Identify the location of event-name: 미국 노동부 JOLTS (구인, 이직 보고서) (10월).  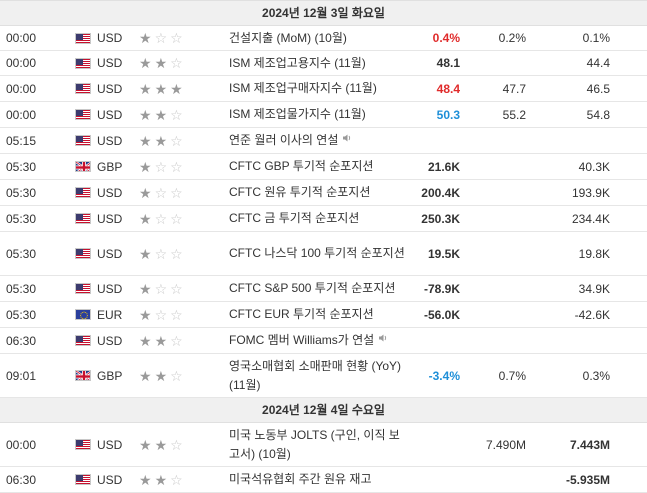
(319, 444).